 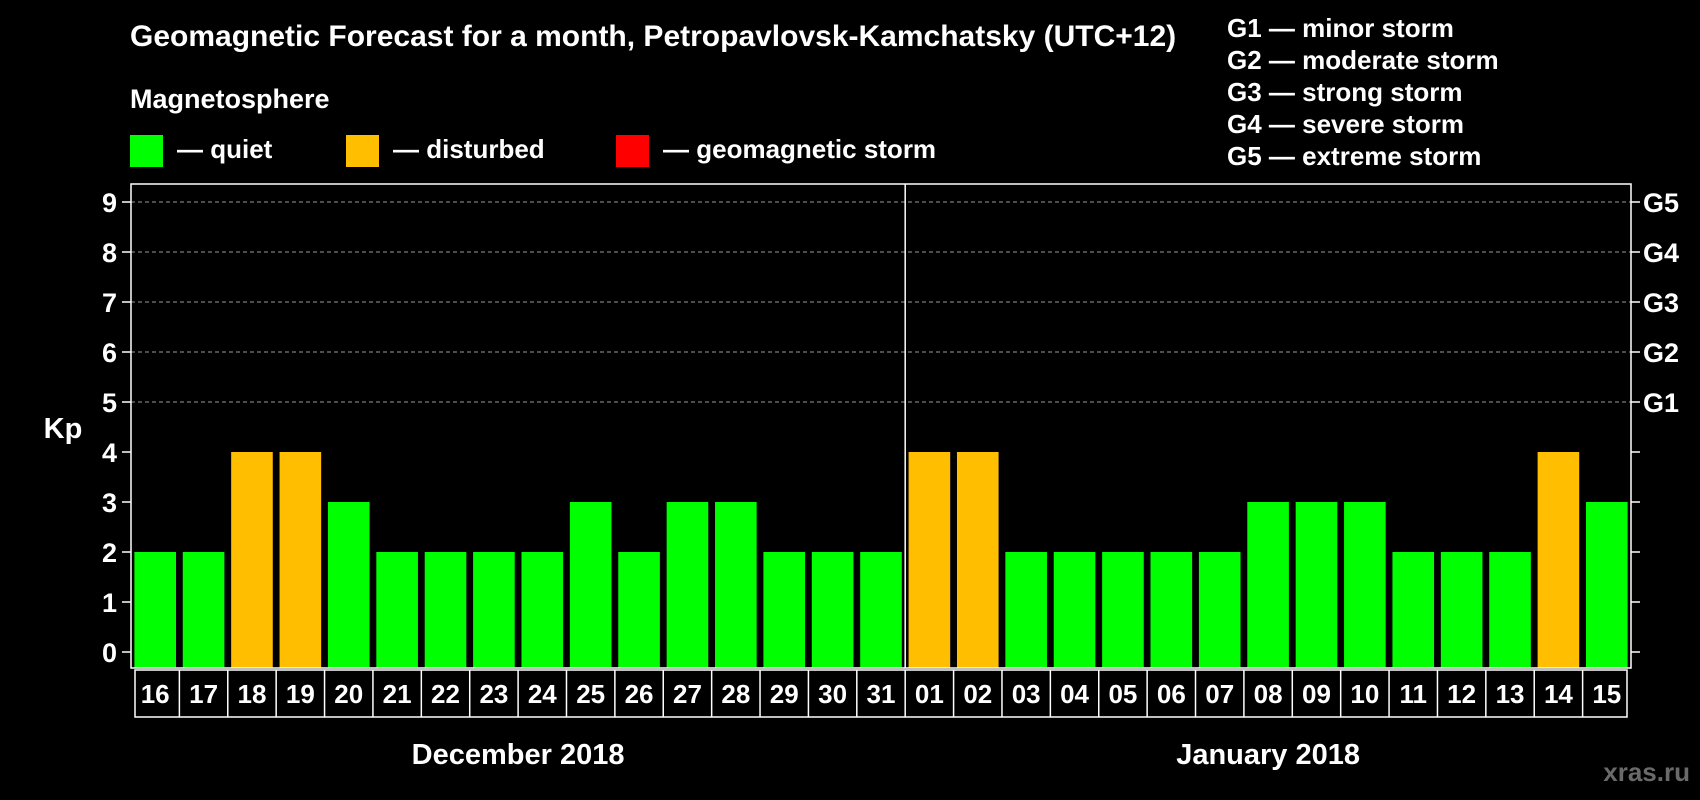 What do you see at coordinates (109, 553) in the screenshot?
I see `y-tick-label: 2` at bounding box center [109, 553].